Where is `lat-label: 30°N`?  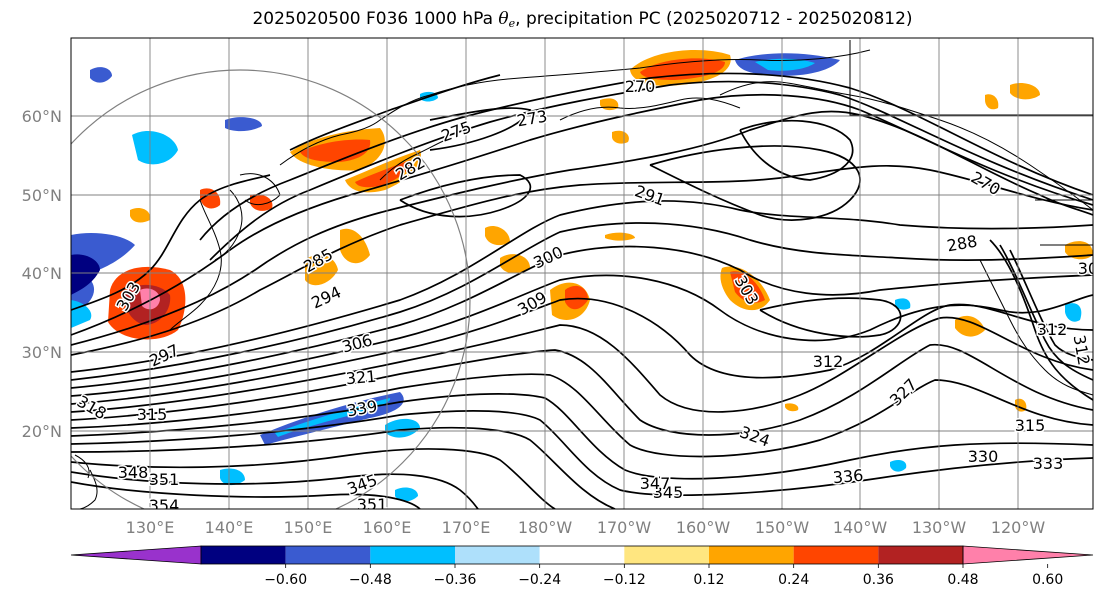 lat-label: 30°N is located at coordinates (42, 352).